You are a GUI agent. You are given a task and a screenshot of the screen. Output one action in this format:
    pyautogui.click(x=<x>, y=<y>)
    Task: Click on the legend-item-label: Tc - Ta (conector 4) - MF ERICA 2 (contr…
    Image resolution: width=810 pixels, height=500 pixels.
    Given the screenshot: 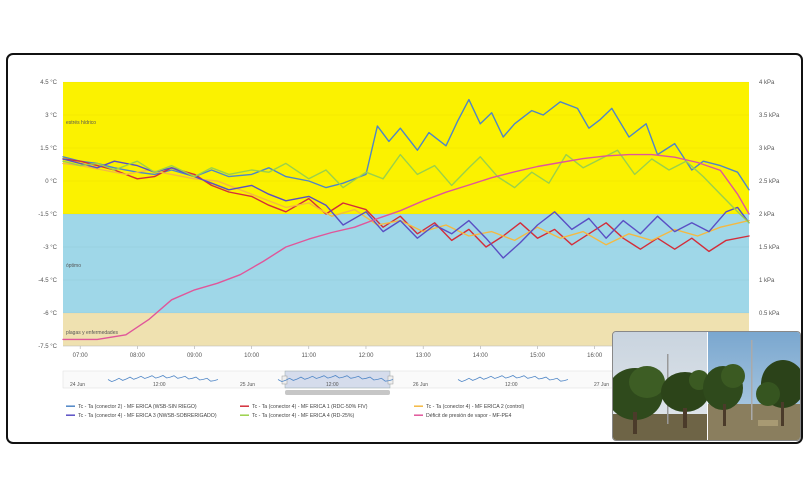 What is the action you would take?
    pyautogui.click(x=475, y=407)
    